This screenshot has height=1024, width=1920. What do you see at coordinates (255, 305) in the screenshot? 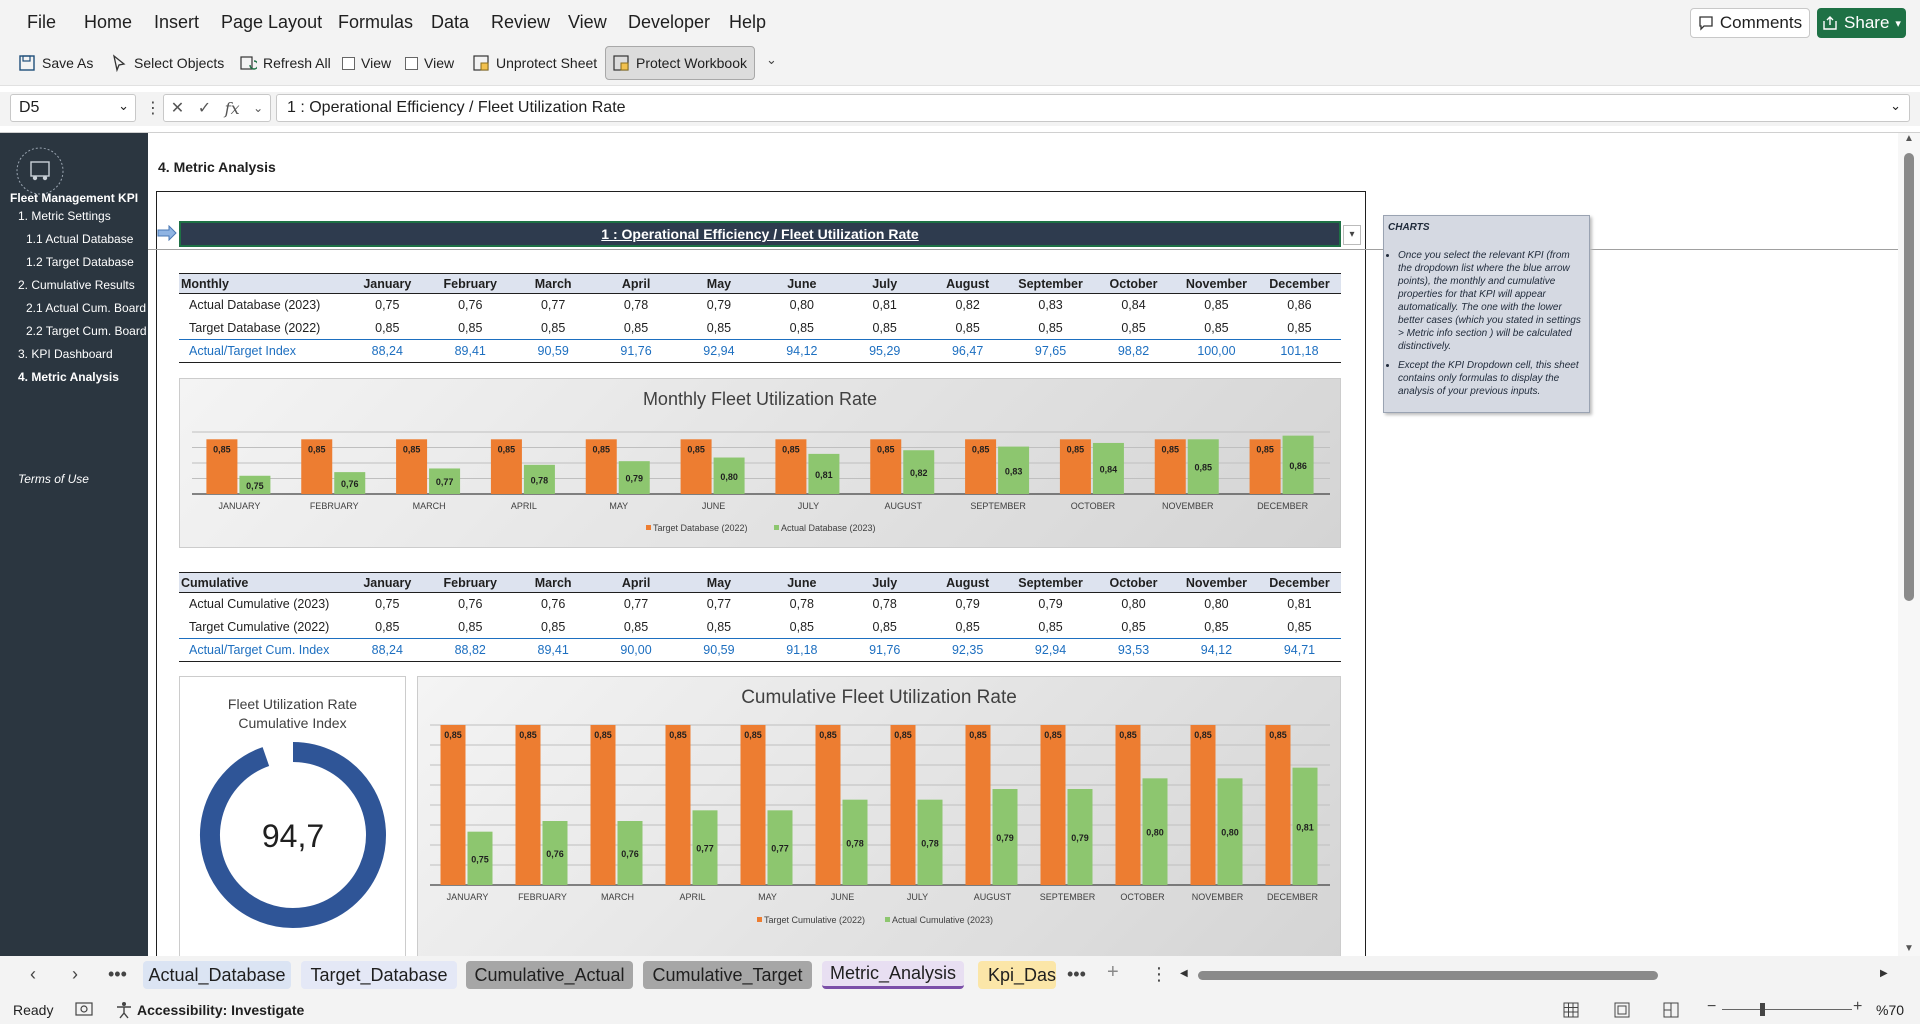
I see `row-label: Actual Database (2023)` at bounding box center [255, 305].